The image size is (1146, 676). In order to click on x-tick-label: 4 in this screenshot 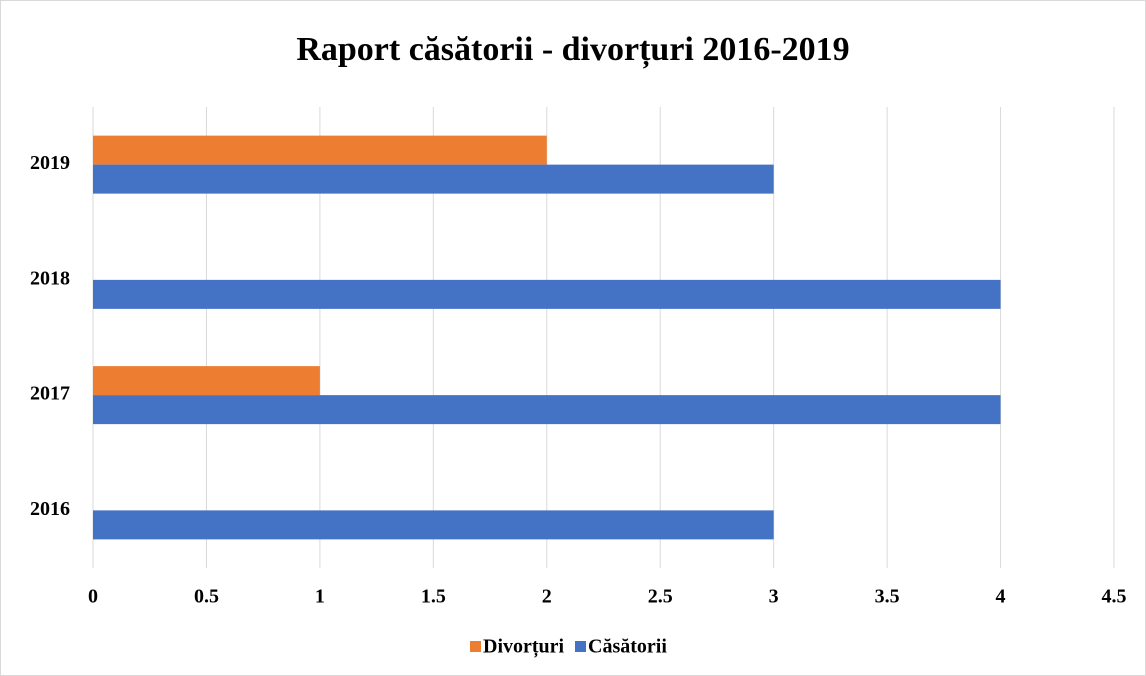, I will do `click(1001, 597)`.